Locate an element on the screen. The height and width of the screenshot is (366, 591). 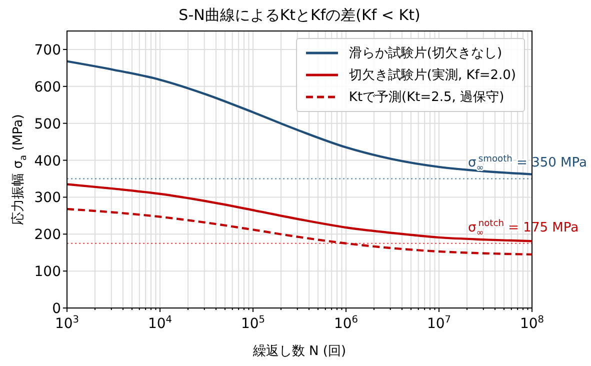
x-tick-label: 10$^{8}$ is located at coordinates (532, 323).